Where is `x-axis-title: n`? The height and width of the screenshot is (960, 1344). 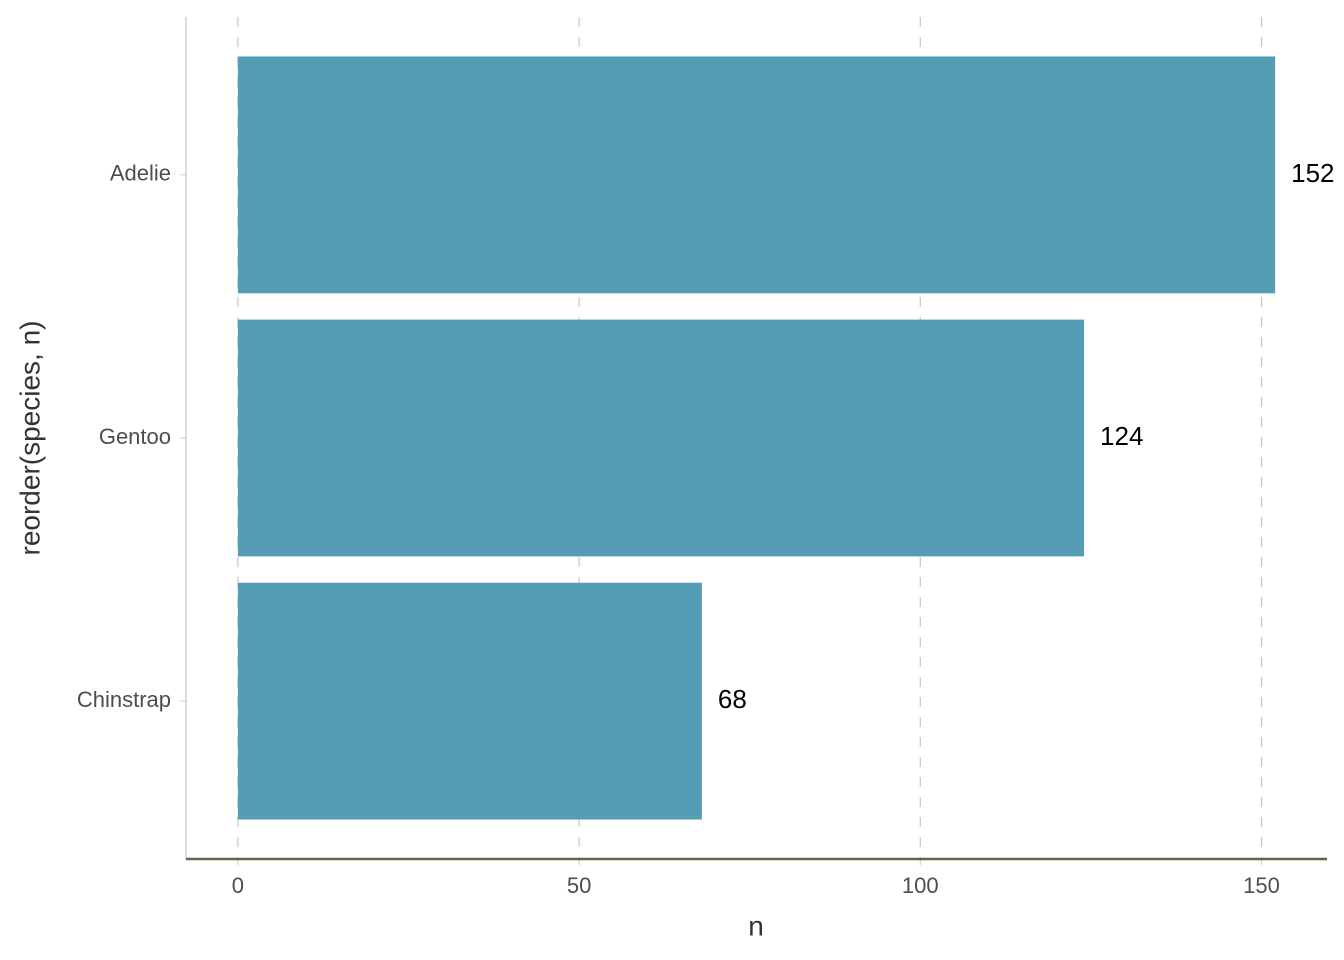
x-axis-title: n is located at coordinates (756, 925).